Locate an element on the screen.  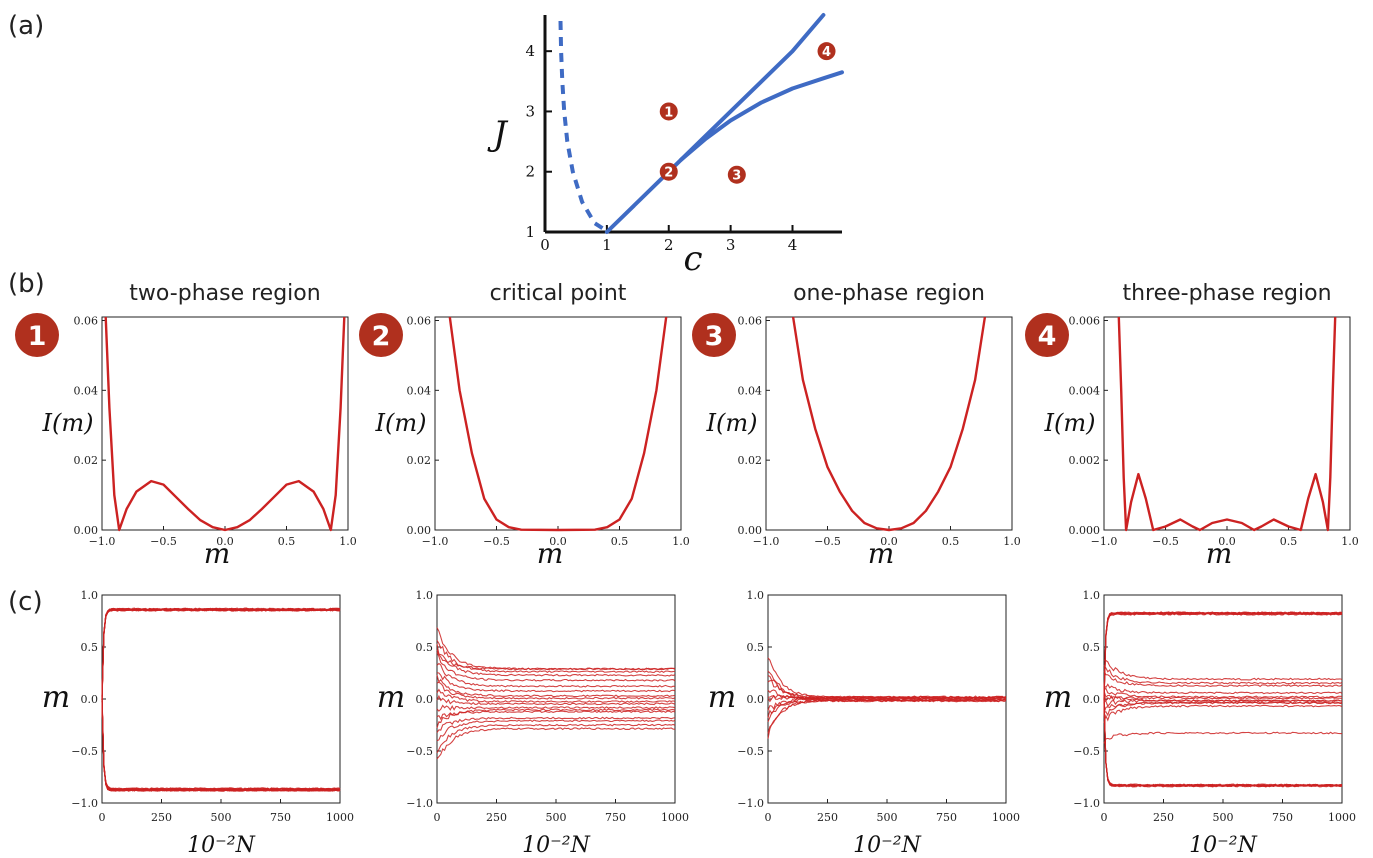
panel-title: one-phase region is located at coordinates (889, 293).